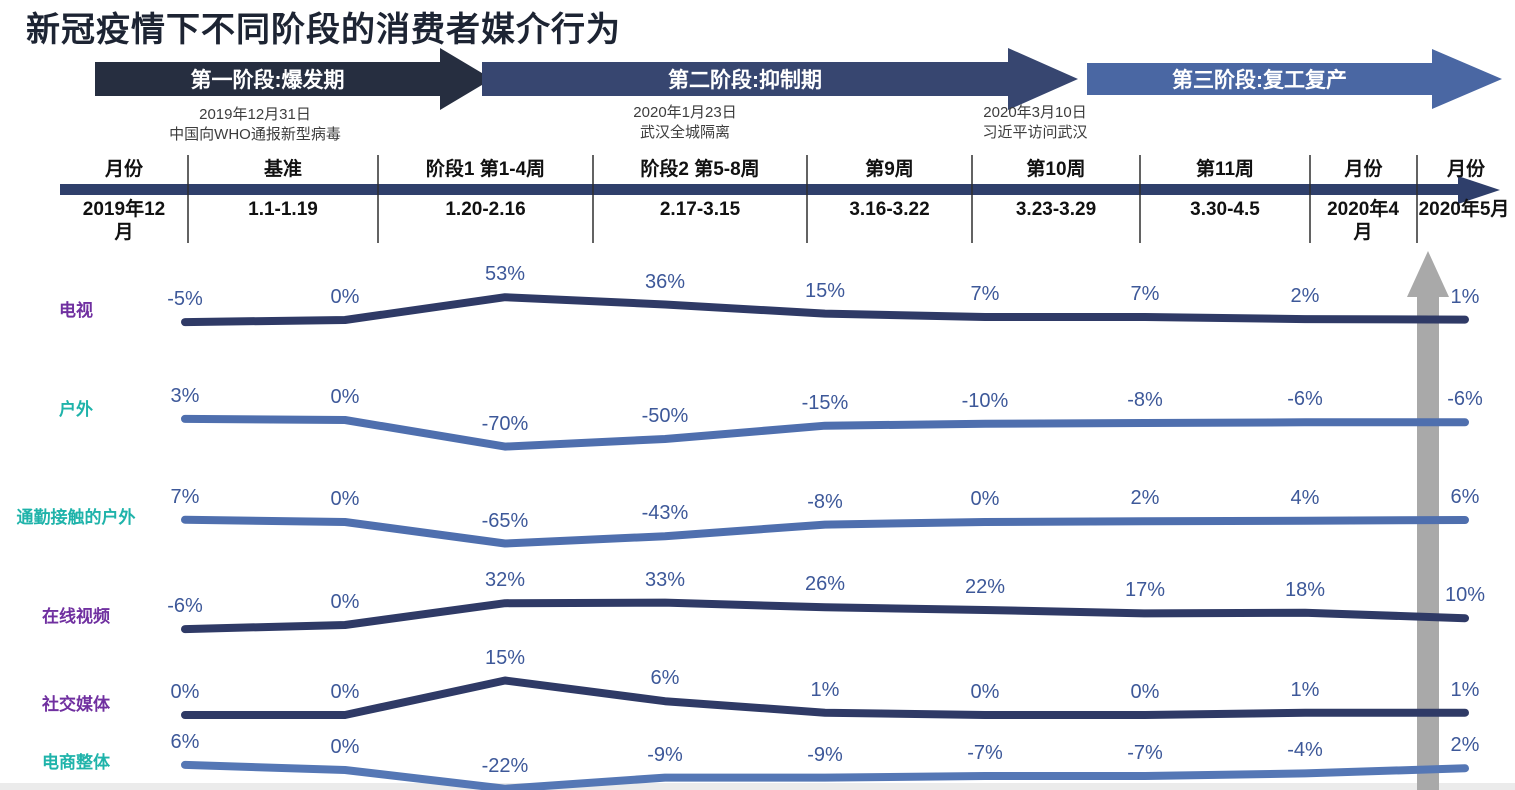  I want to click on timeline-date-cell: 2019年12月, so click(124, 221).